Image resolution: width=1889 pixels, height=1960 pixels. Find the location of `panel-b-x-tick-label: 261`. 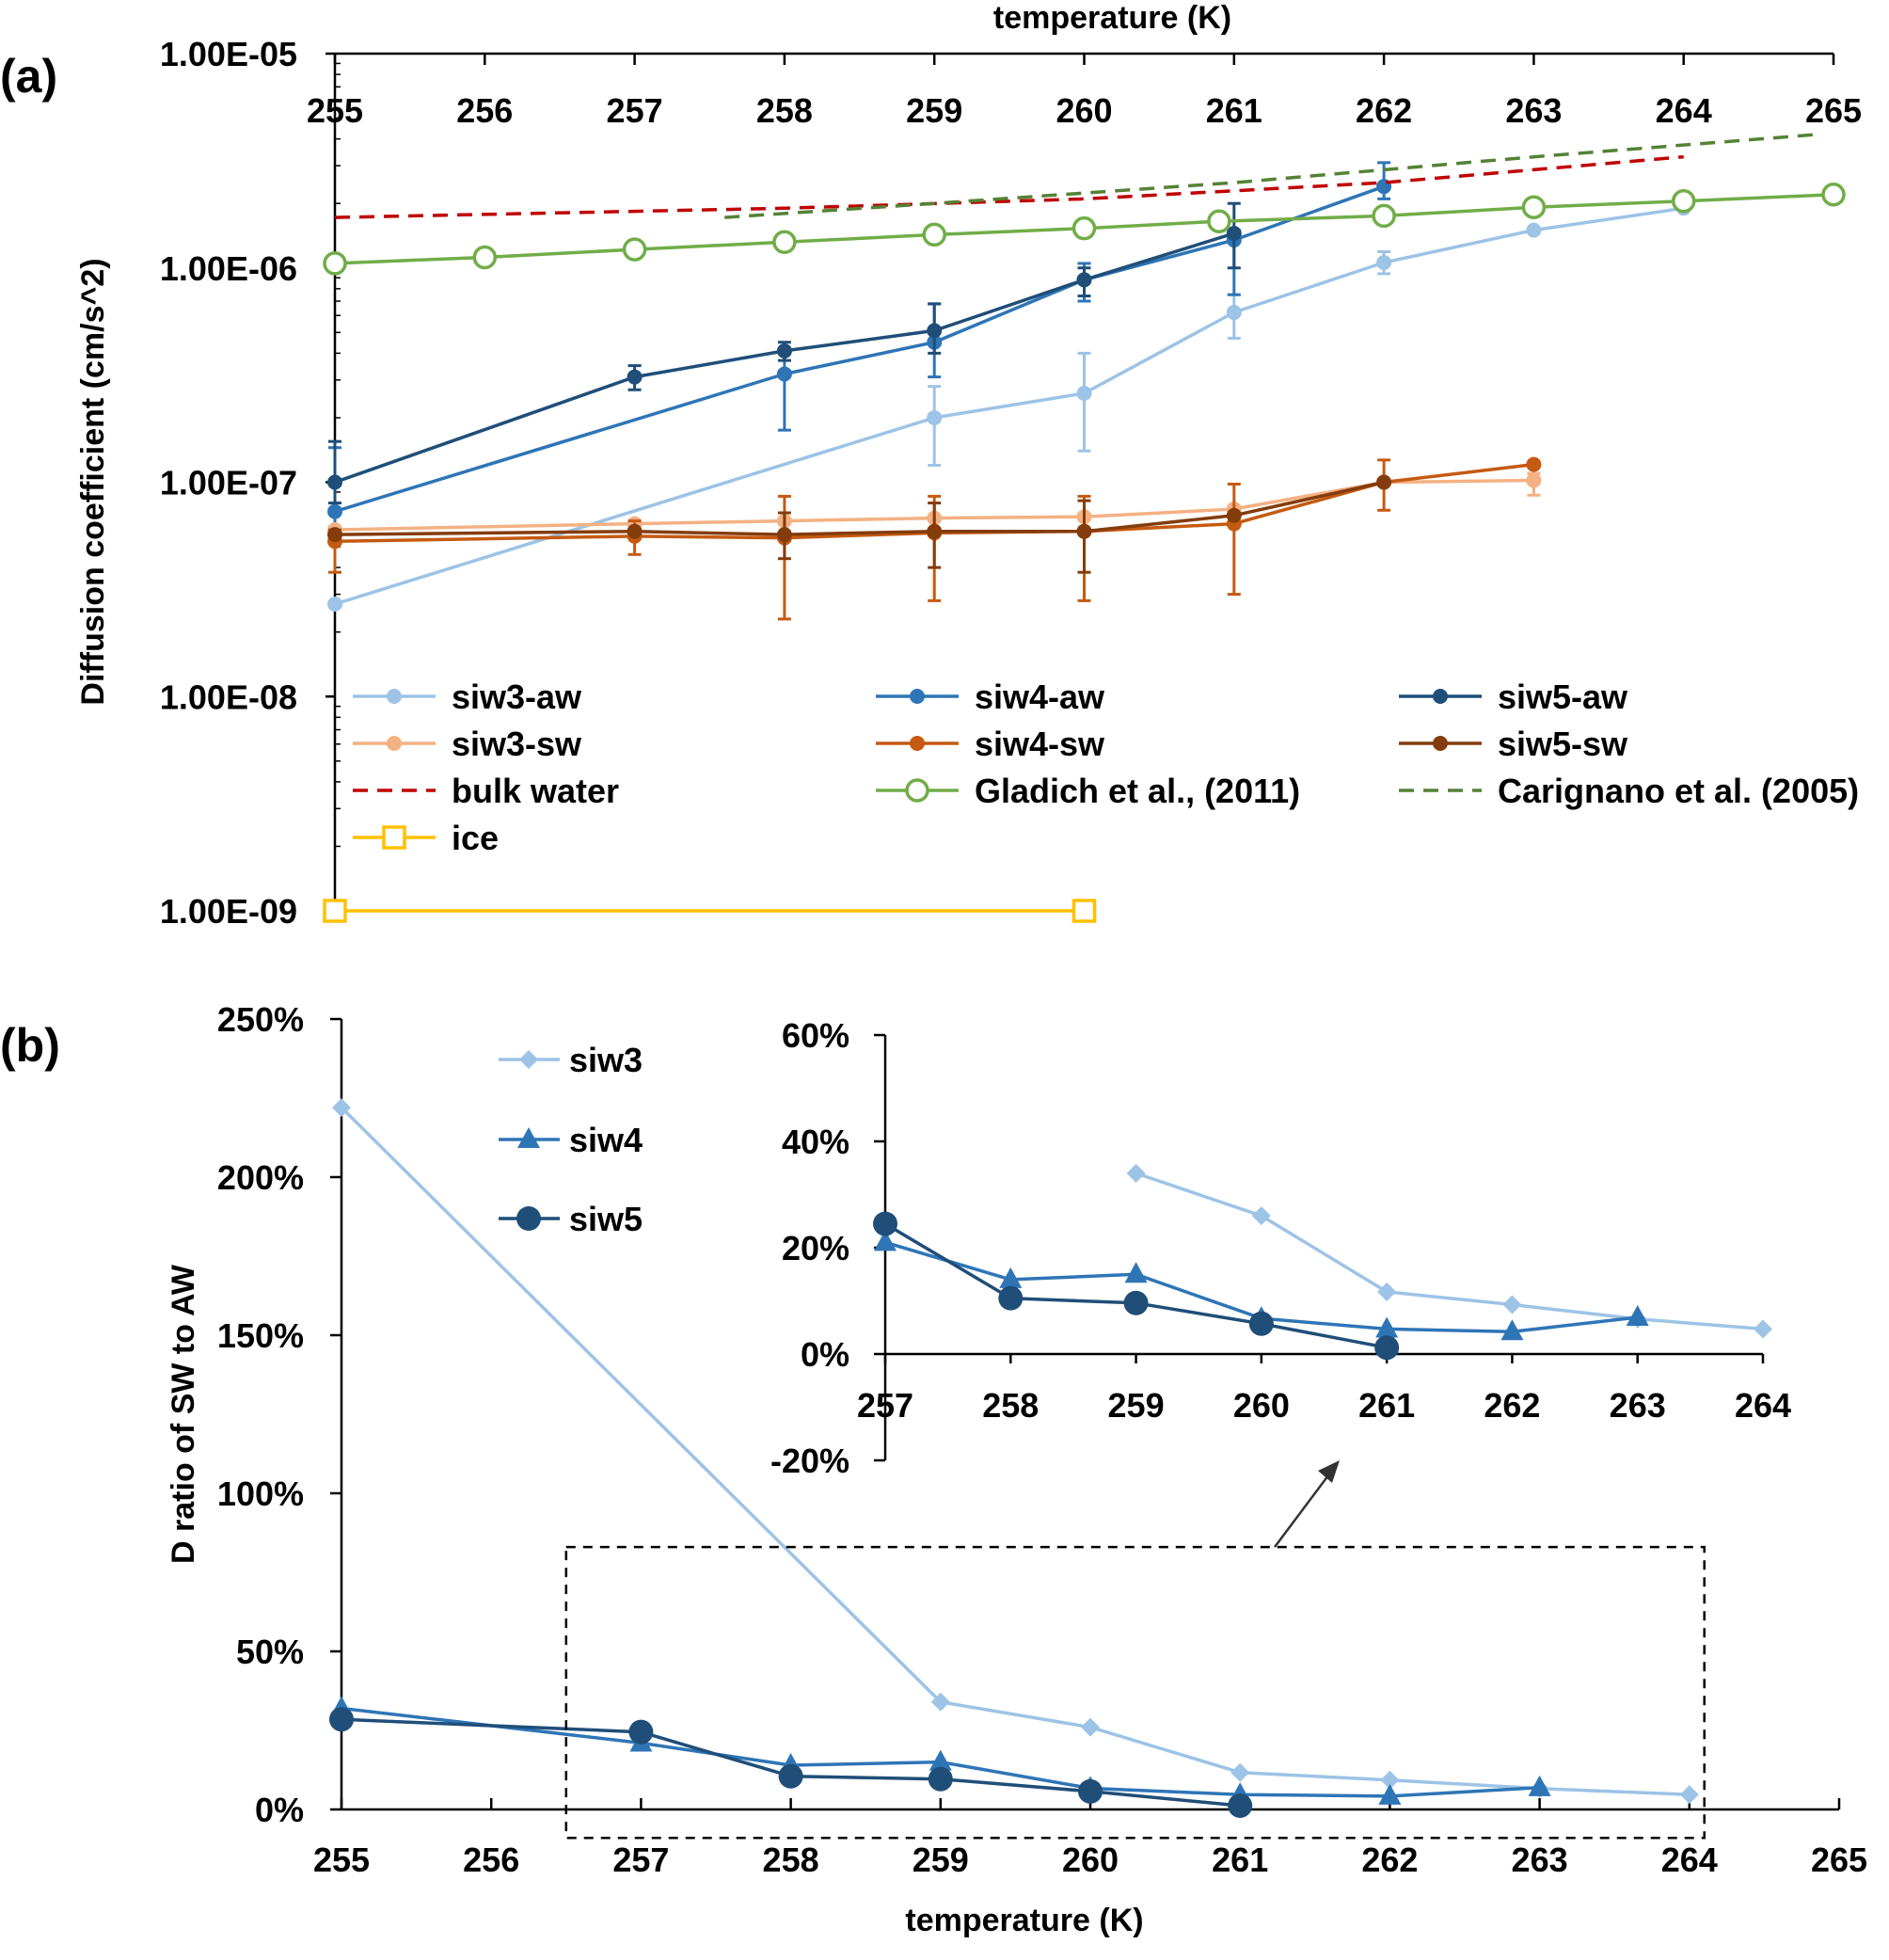

panel-b-x-tick-label: 261 is located at coordinates (1240, 1859).